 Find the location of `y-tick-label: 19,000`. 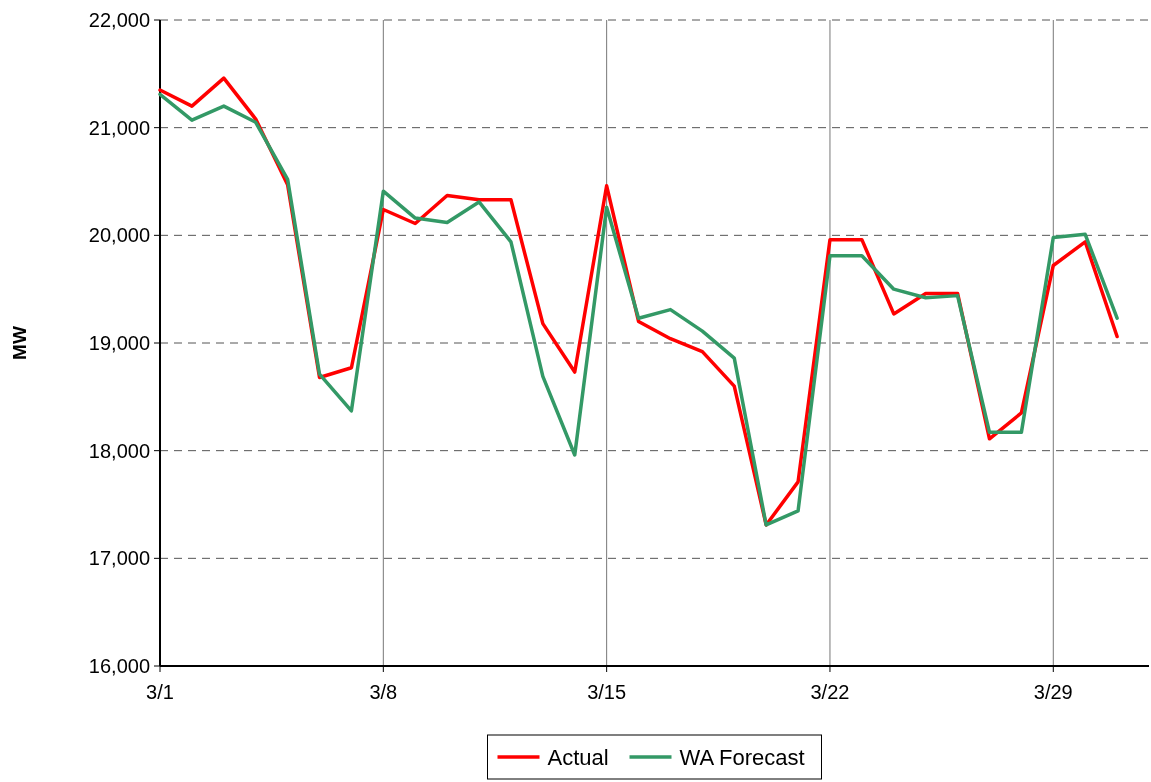

y-tick-label: 19,000 is located at coordinates (119, 343).